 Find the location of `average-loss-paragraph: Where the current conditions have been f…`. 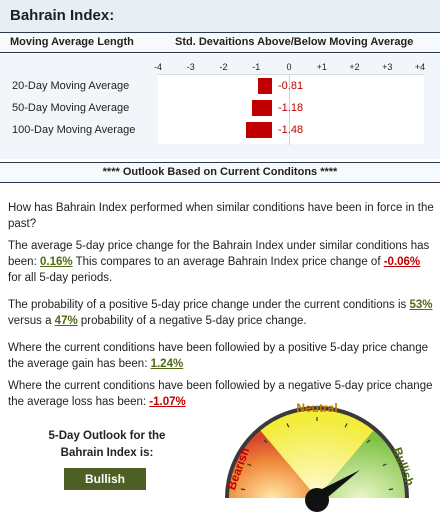

average-loss-paragraph: Where the current conditions have been f… is located at coordinates (221, 394).